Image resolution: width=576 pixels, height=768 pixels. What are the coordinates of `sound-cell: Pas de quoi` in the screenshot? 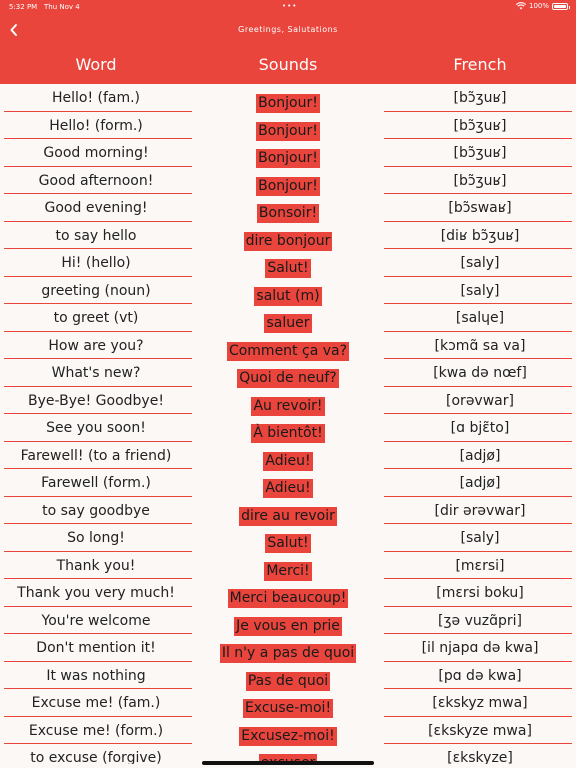 It's located at (288, 680).